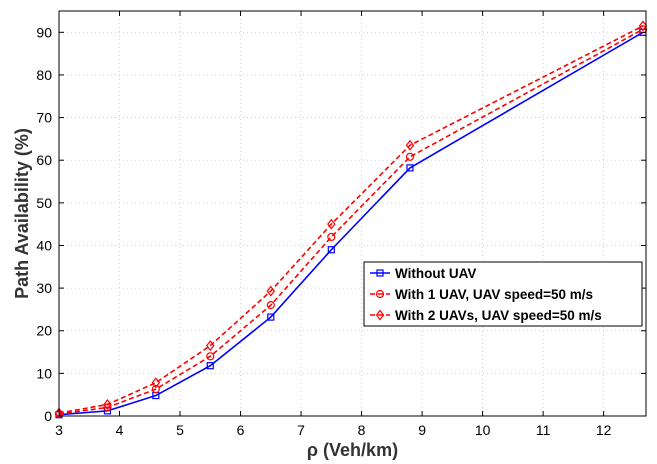 The image size is (657, 464). What do you see at coordinates (301, 430) in the screenshot?
I see `x-tick-label: 7` at bounding box center [301, 430].